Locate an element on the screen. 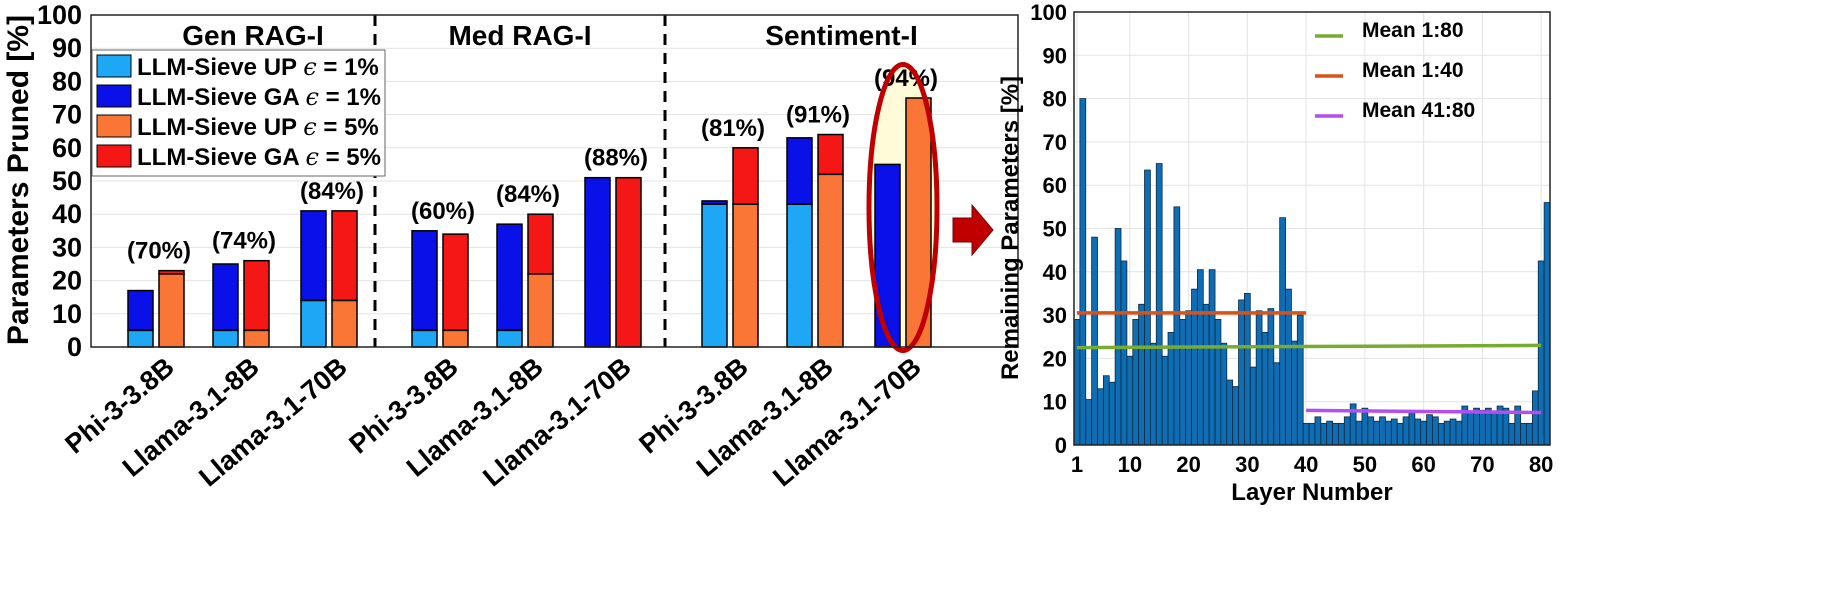 This screenshot has width=1821, height=593. percent-annotation: (60%) is located at coordinates (443, 211).